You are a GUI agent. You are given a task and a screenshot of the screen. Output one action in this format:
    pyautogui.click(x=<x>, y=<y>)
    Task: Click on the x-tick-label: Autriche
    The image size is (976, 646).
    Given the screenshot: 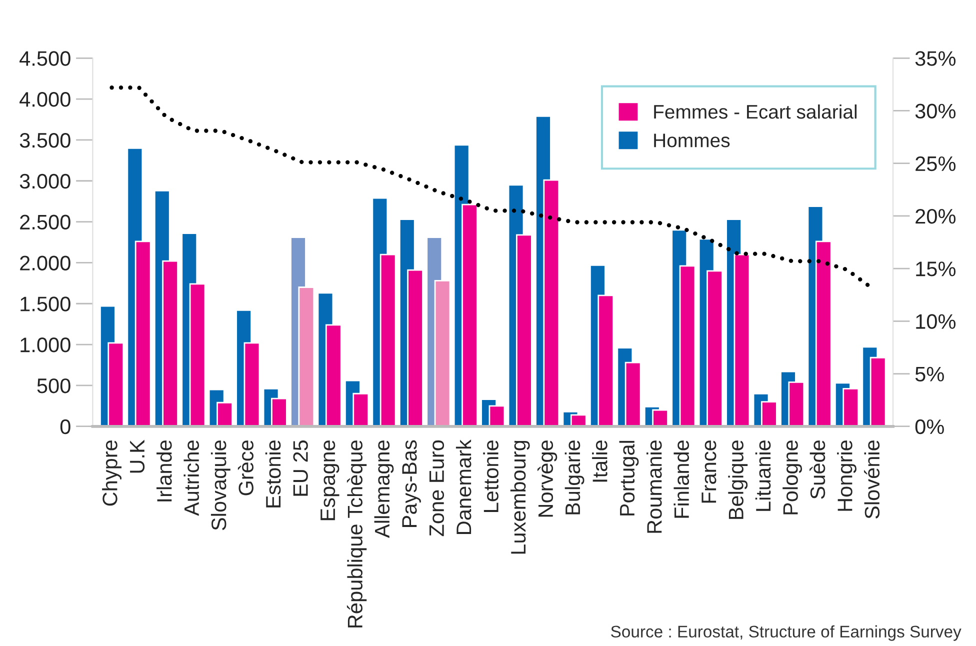 What is the action you would take?
    pyautogui.click(x=192, y=478)
    